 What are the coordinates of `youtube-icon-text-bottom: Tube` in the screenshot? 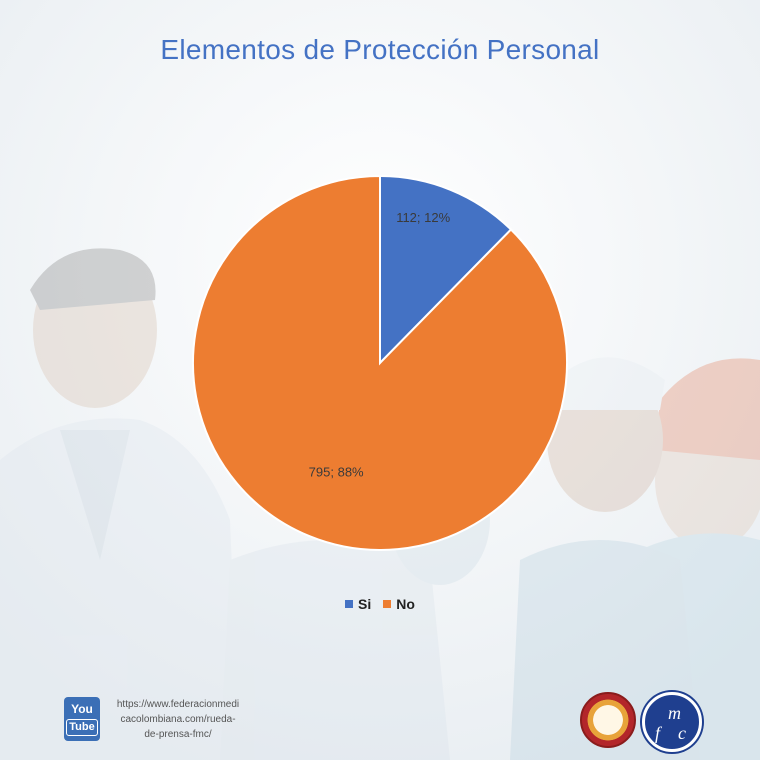 It's located at (82, 727).